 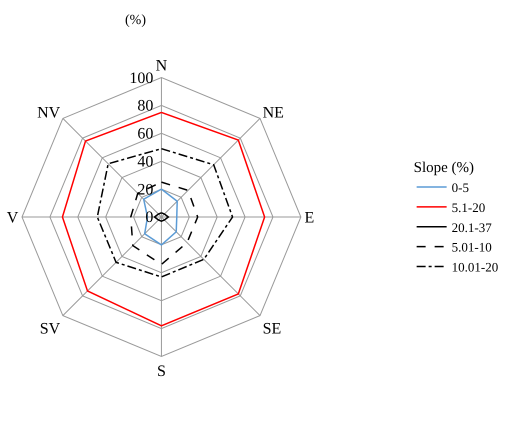 What do you see at coordinates (469, 207) in the screenshot?
I see `legend-label: 5.1-20` at bounding box center [469, 207].